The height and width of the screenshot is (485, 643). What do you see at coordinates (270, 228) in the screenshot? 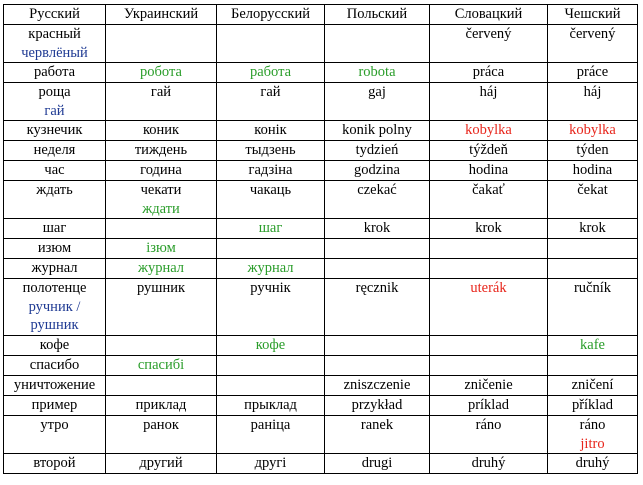
I see `cell-belarusian: шаг` at bounding box center [270, 228].